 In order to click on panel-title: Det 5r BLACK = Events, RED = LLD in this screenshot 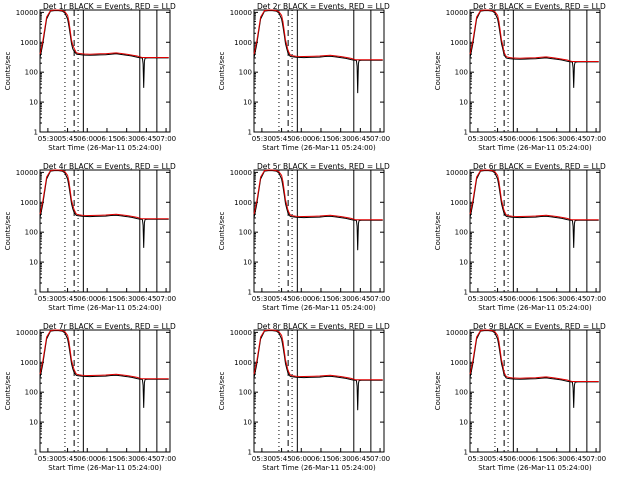, I will do `click(323, 166)`.